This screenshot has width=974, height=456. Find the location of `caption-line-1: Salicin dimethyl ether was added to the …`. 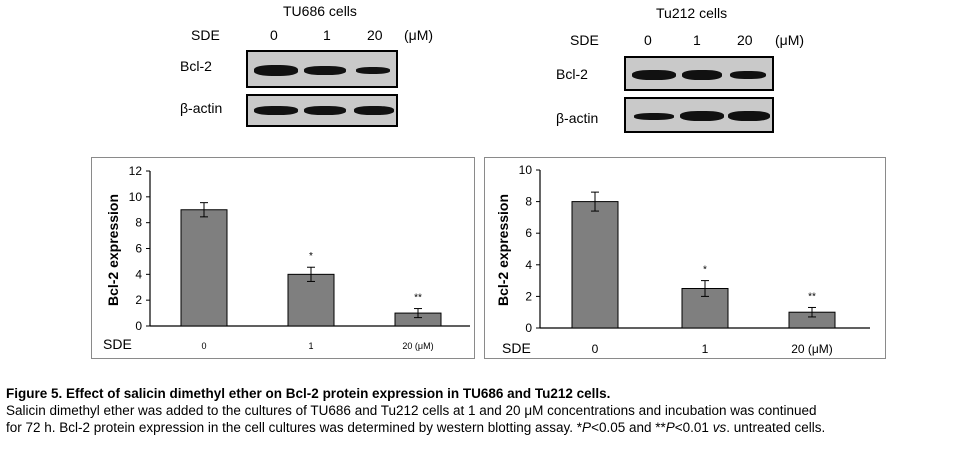

caption-line-1: Salicin dimethyl ether was added to the … is located at coordinates (411, 410).